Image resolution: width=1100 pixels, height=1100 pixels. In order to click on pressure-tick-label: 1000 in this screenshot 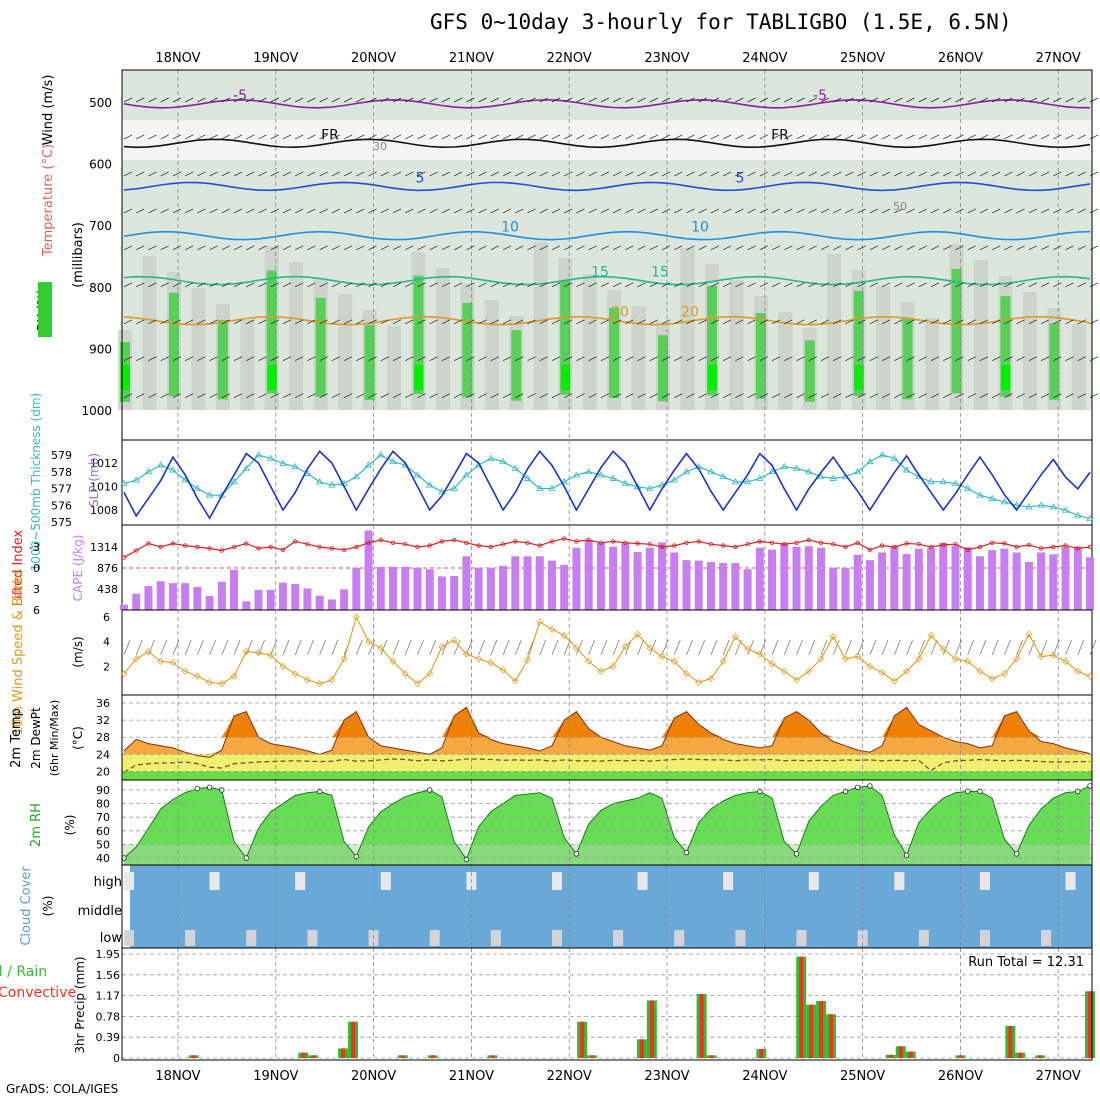, I will do `click(96, 411)`.